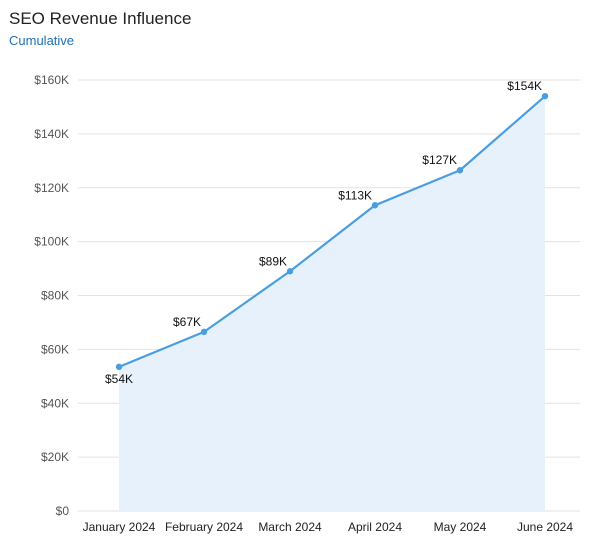 The width and height of the screenshot is (594, 543). What do you see at coordinates (439, 160) in the screenshot?
I see `data-label: $127K` at bounding box center [439, 160].